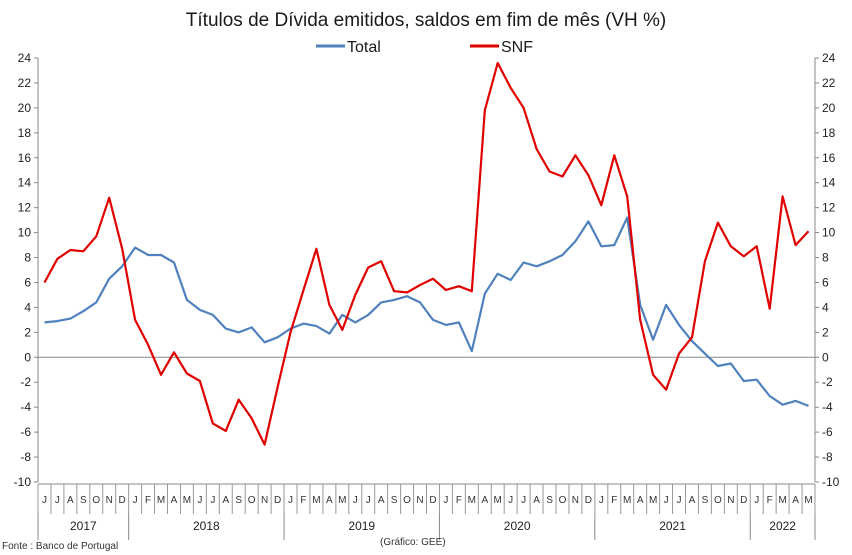 Image resolution: width=852 pixels, height=555 pixels. What do you see at coordinates (27, 307) in the screenshot?
I see `y-tick-label-left: 4` at bounding box center [27, 307].